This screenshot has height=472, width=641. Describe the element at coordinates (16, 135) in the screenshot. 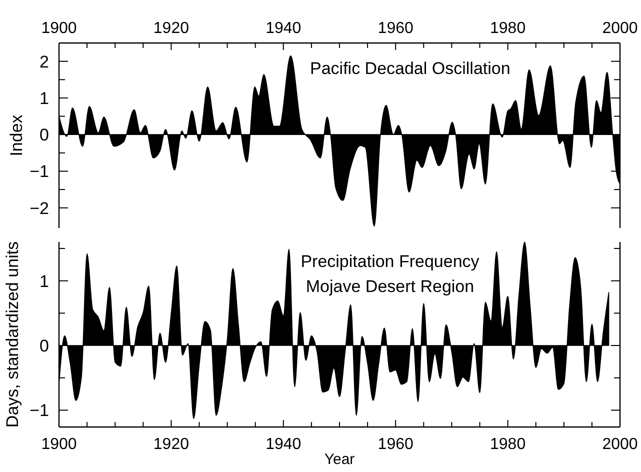

I see `y-axis-title: Index` at that location.